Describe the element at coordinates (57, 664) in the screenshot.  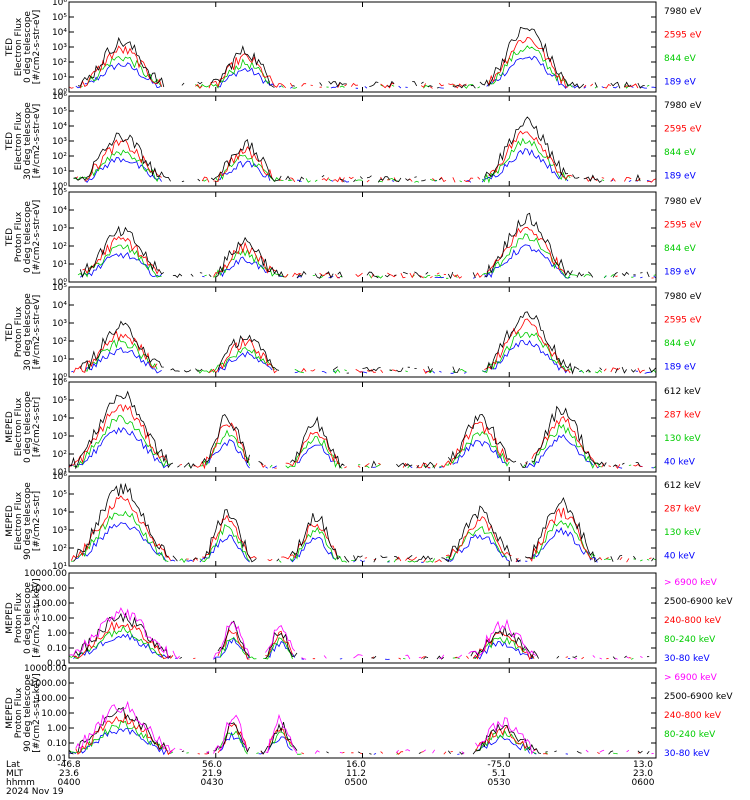
I see `y-tick-label: 0.01` at that location.